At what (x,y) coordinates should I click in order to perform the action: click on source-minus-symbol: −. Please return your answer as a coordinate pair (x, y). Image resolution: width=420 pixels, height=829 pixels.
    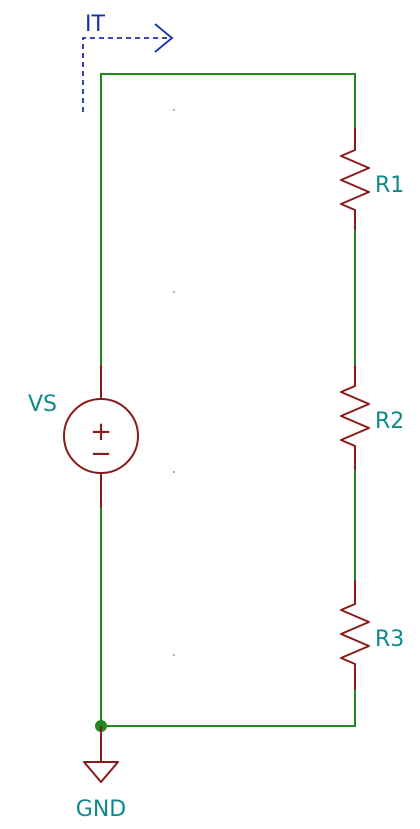
    Looking at the image, I should click on (101, 454).